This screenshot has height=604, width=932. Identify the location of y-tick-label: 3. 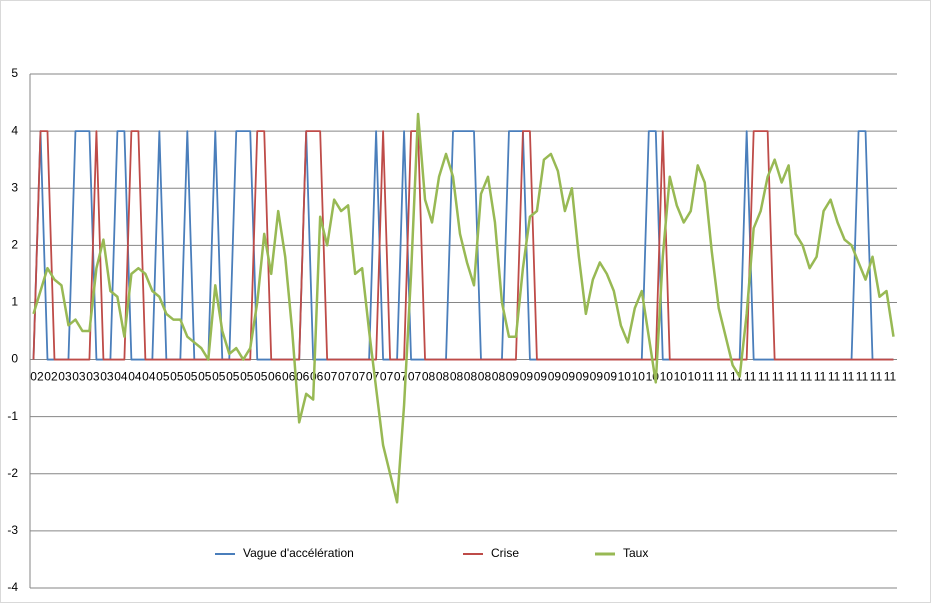
(14, 187).